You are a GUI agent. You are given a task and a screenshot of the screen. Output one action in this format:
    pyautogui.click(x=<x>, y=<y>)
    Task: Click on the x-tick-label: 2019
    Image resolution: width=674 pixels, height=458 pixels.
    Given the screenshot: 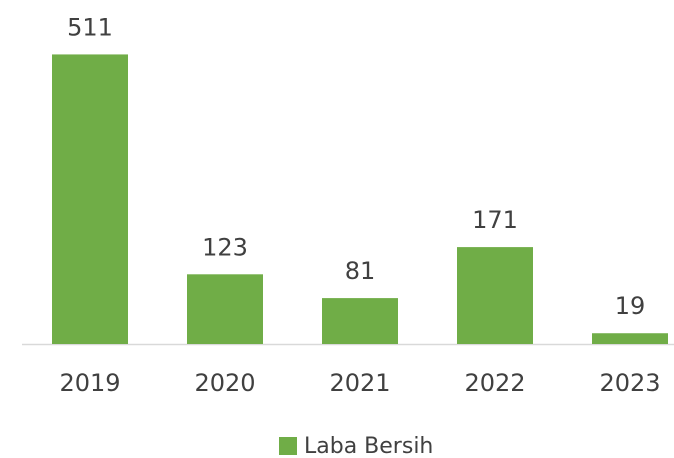 What is the action you would take?
    pyautogui.click(x=89, y=383)
    